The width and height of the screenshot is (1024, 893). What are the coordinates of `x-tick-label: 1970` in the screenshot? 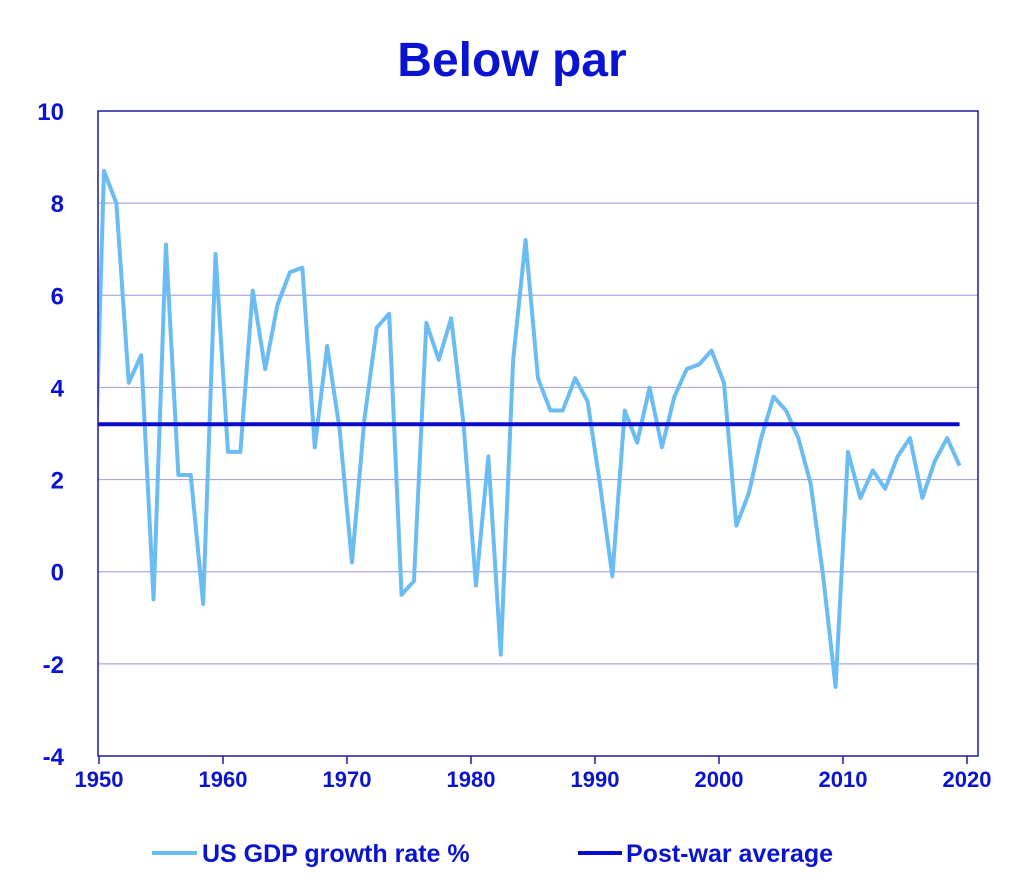 It's located at (347, 779).